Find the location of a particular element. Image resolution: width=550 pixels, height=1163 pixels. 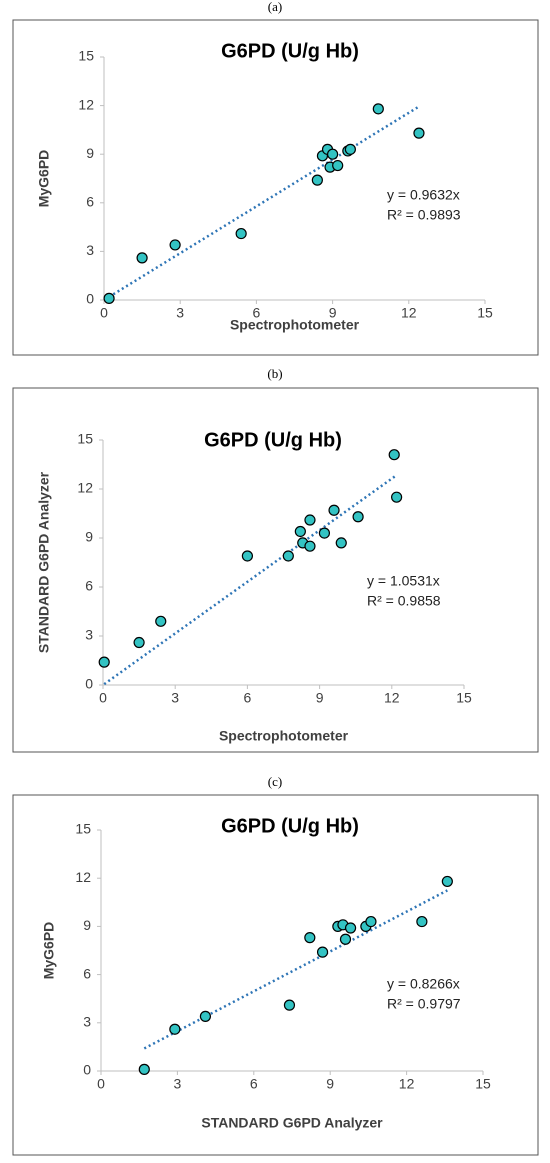

panel-label: (b) is located at coordinates (274, 373).